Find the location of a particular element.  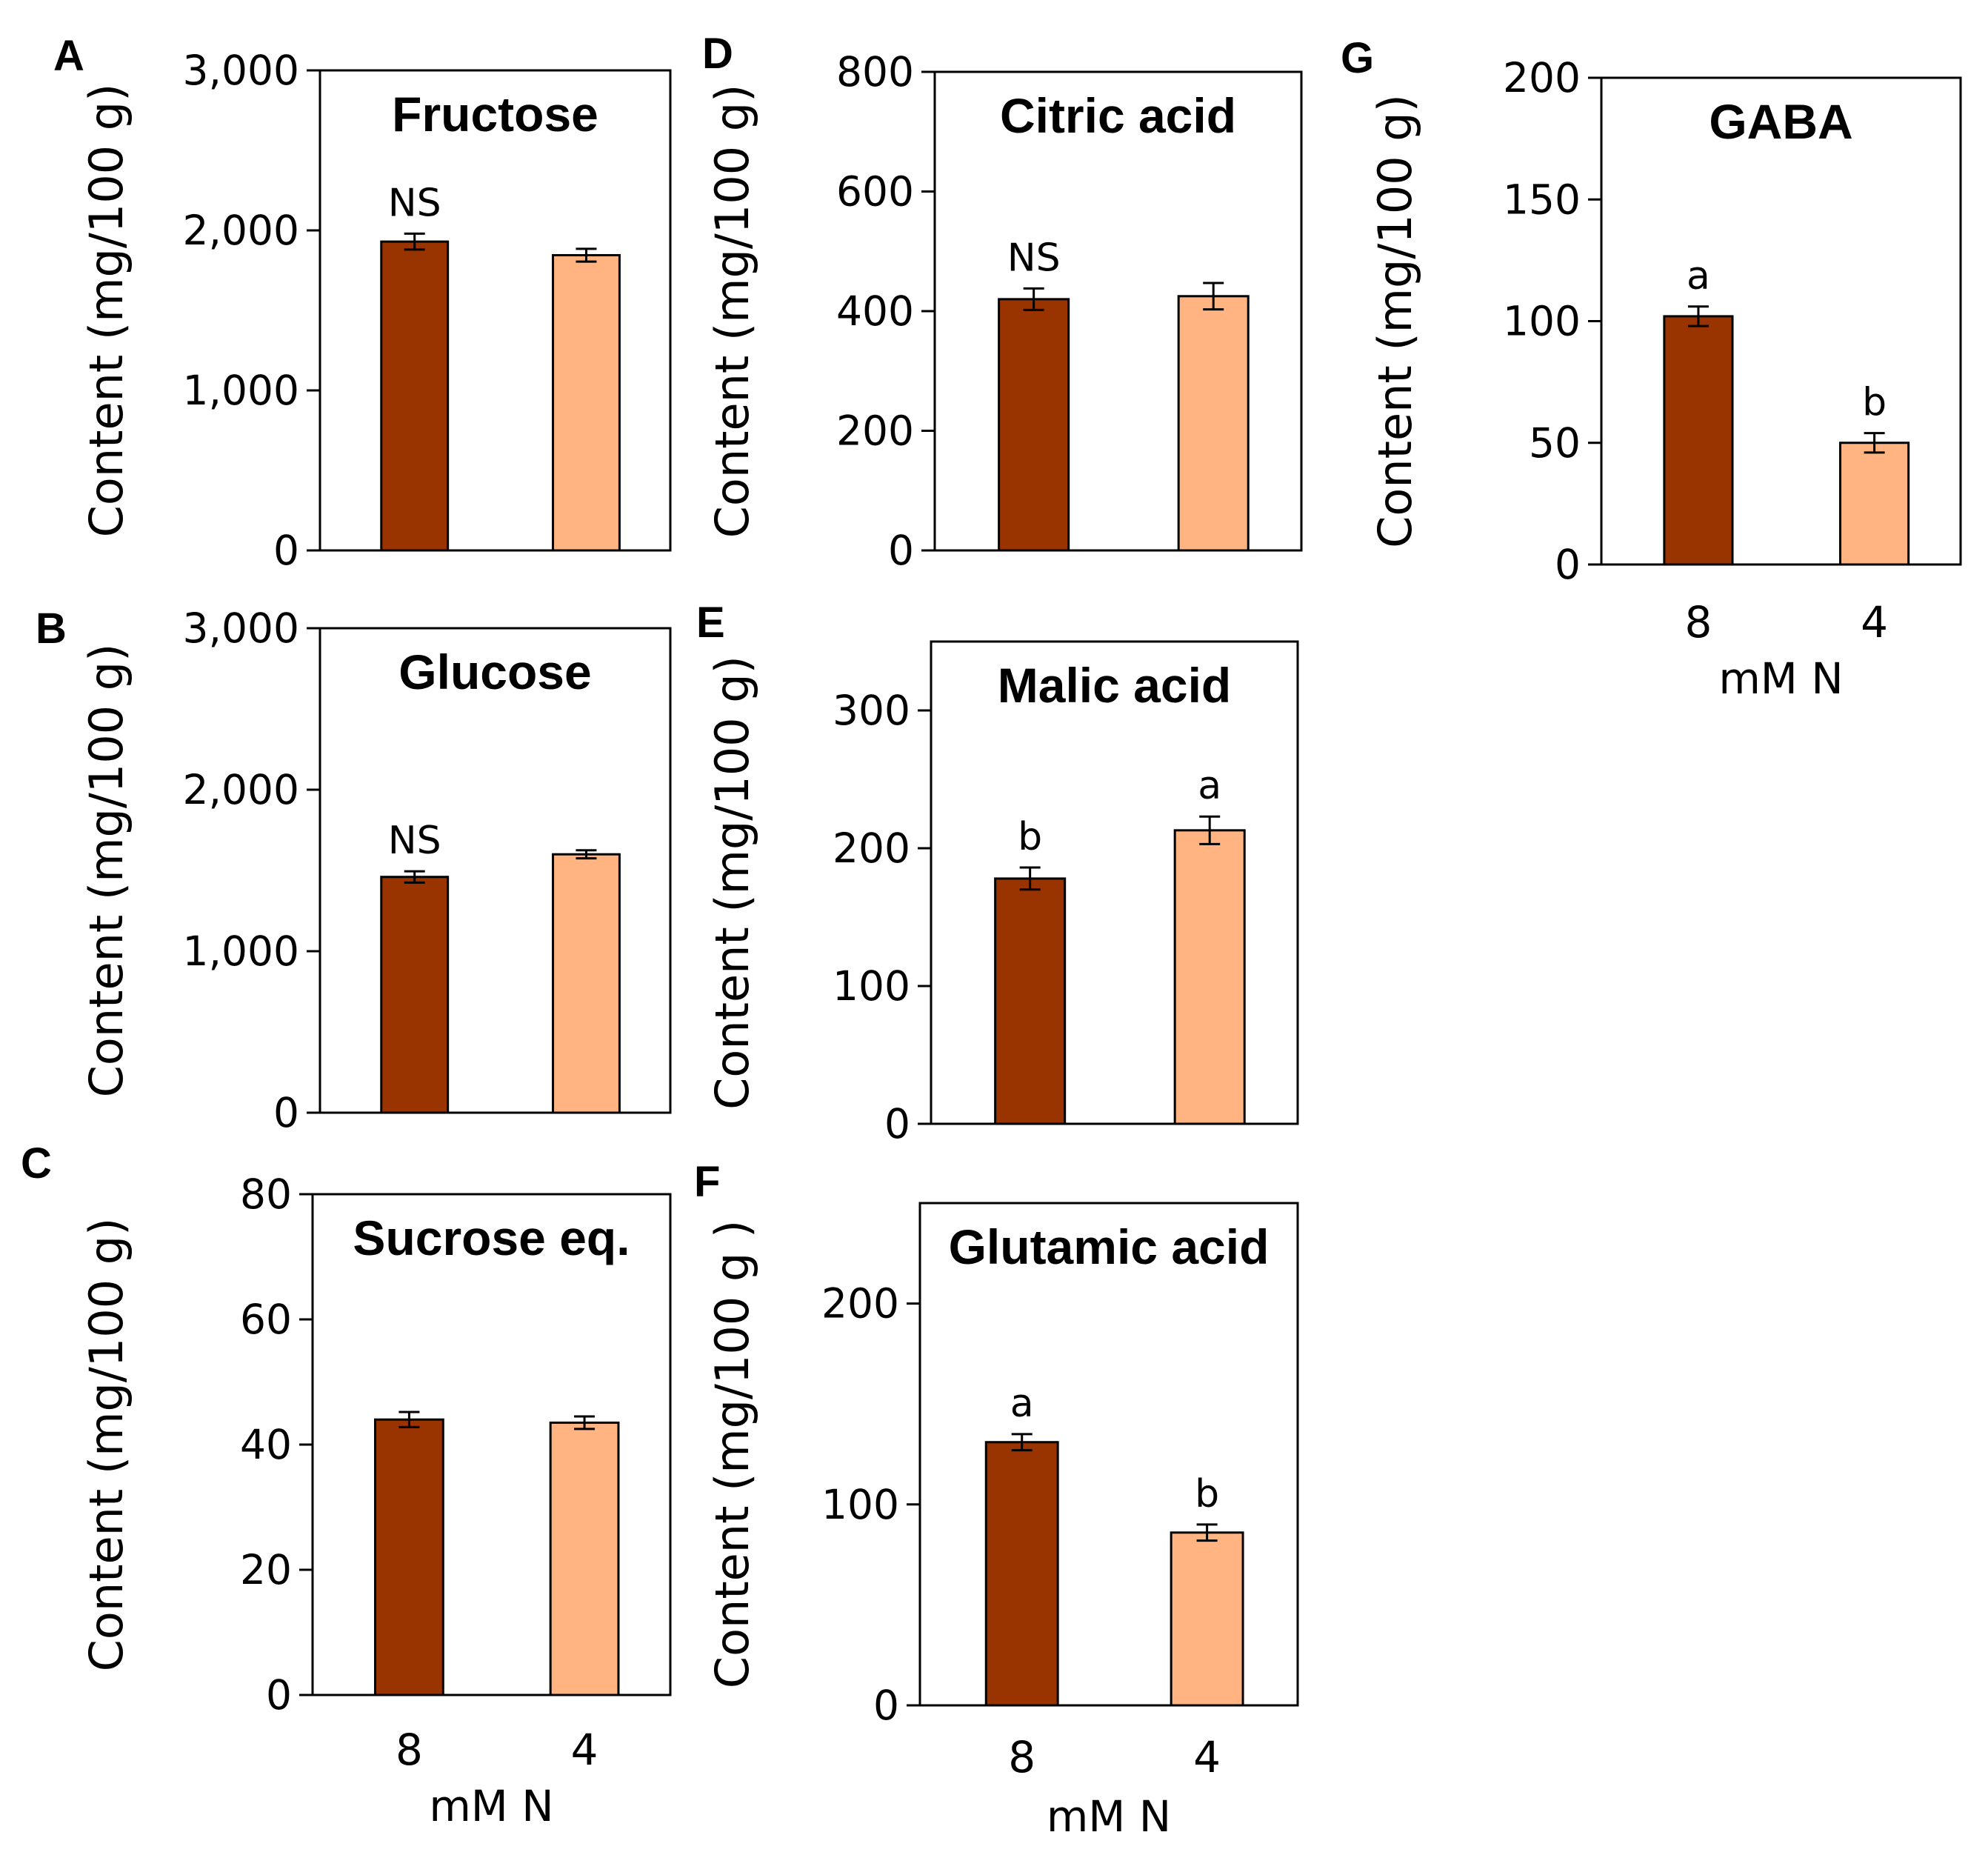

chart-title: Glutamic acid is located at coordinates (1109, 1247).